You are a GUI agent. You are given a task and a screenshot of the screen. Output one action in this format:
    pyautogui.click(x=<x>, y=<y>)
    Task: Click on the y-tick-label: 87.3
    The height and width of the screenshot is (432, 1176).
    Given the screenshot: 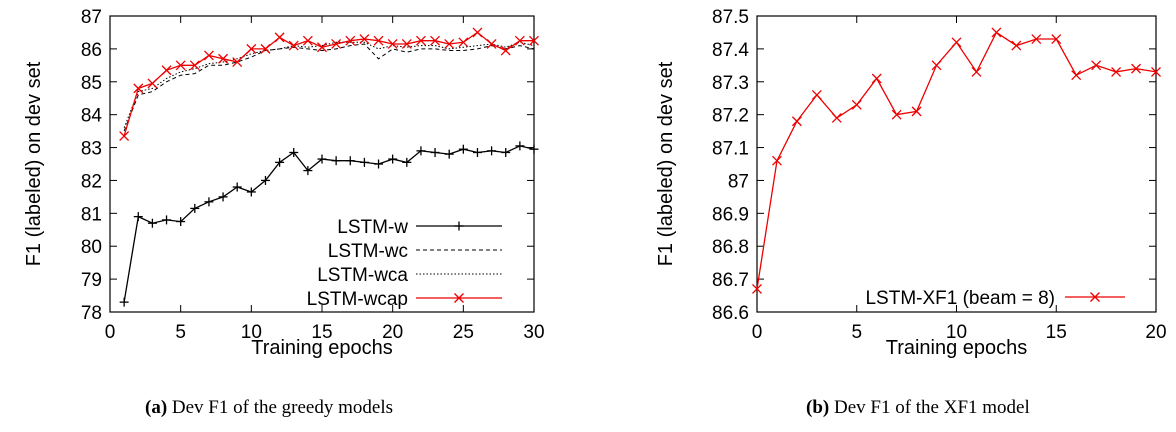 What is the action you would take?
    pyautogui.click(x=730, y=83)
    